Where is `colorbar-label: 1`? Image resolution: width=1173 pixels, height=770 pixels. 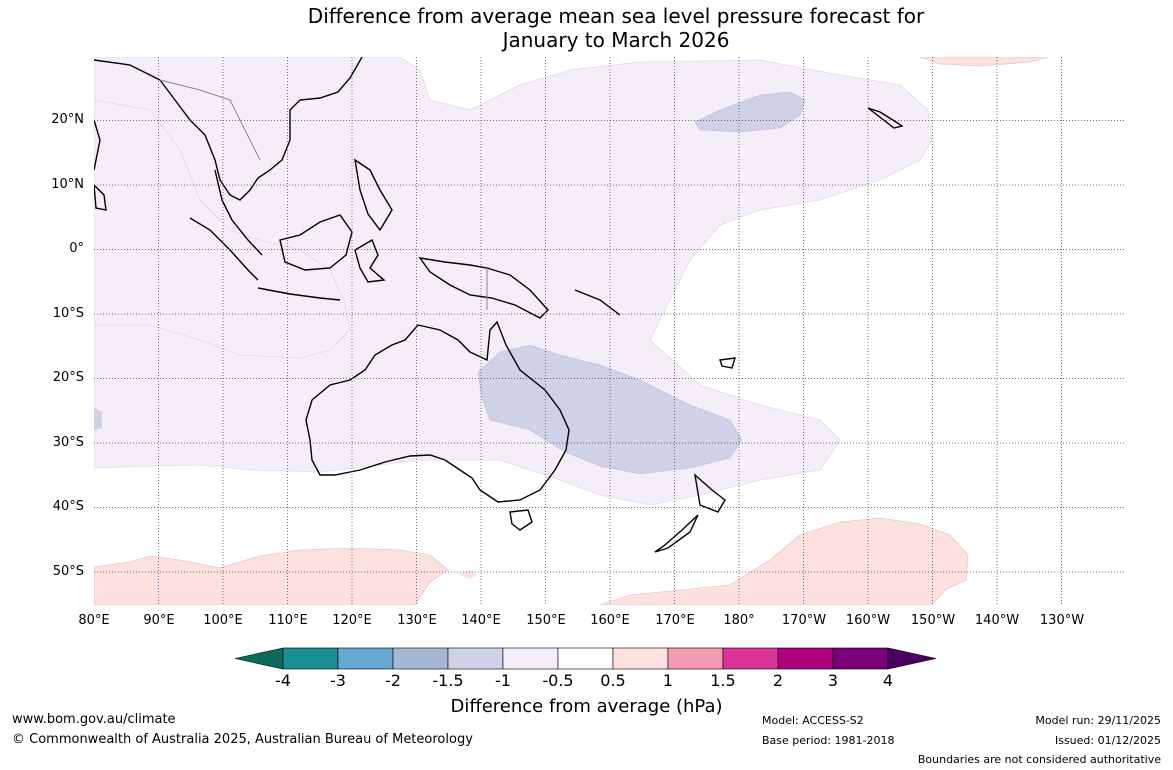
colorbar-label: 1 is located at coordinates (668, 680).